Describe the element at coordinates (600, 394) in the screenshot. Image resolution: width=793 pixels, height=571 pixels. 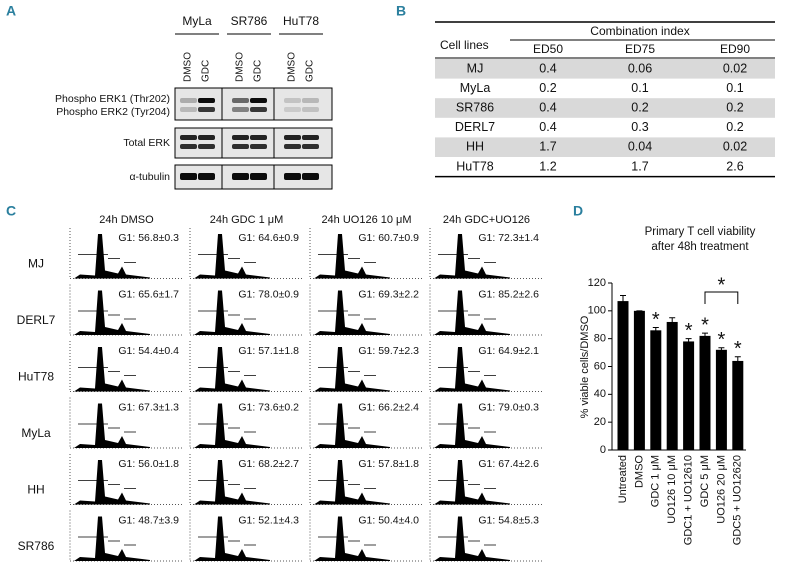
I see `y-tick-label: 40` at that location.